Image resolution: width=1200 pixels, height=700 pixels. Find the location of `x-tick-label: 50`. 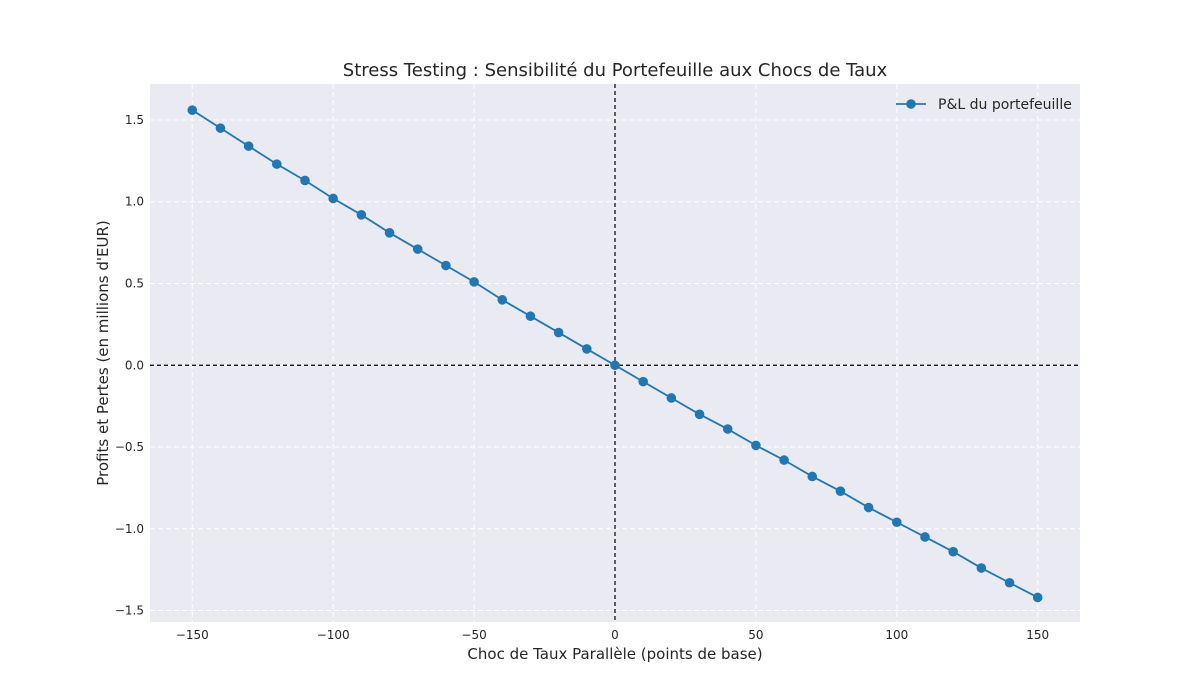

x-tick-label: 50 is located at coordinates (755, 635).